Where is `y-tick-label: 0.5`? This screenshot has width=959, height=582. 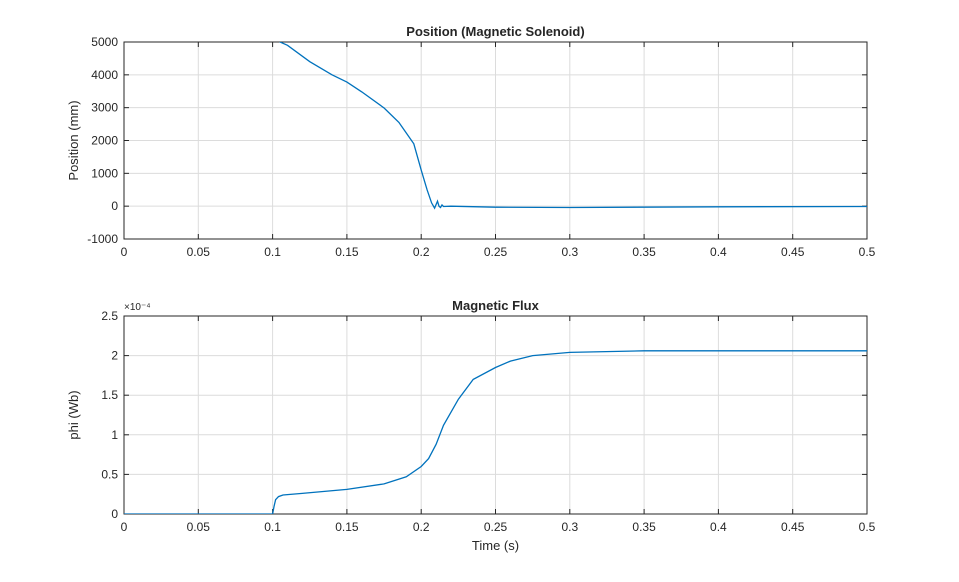
y-tick-label: 0.5 is located at coordinates (109, 474).